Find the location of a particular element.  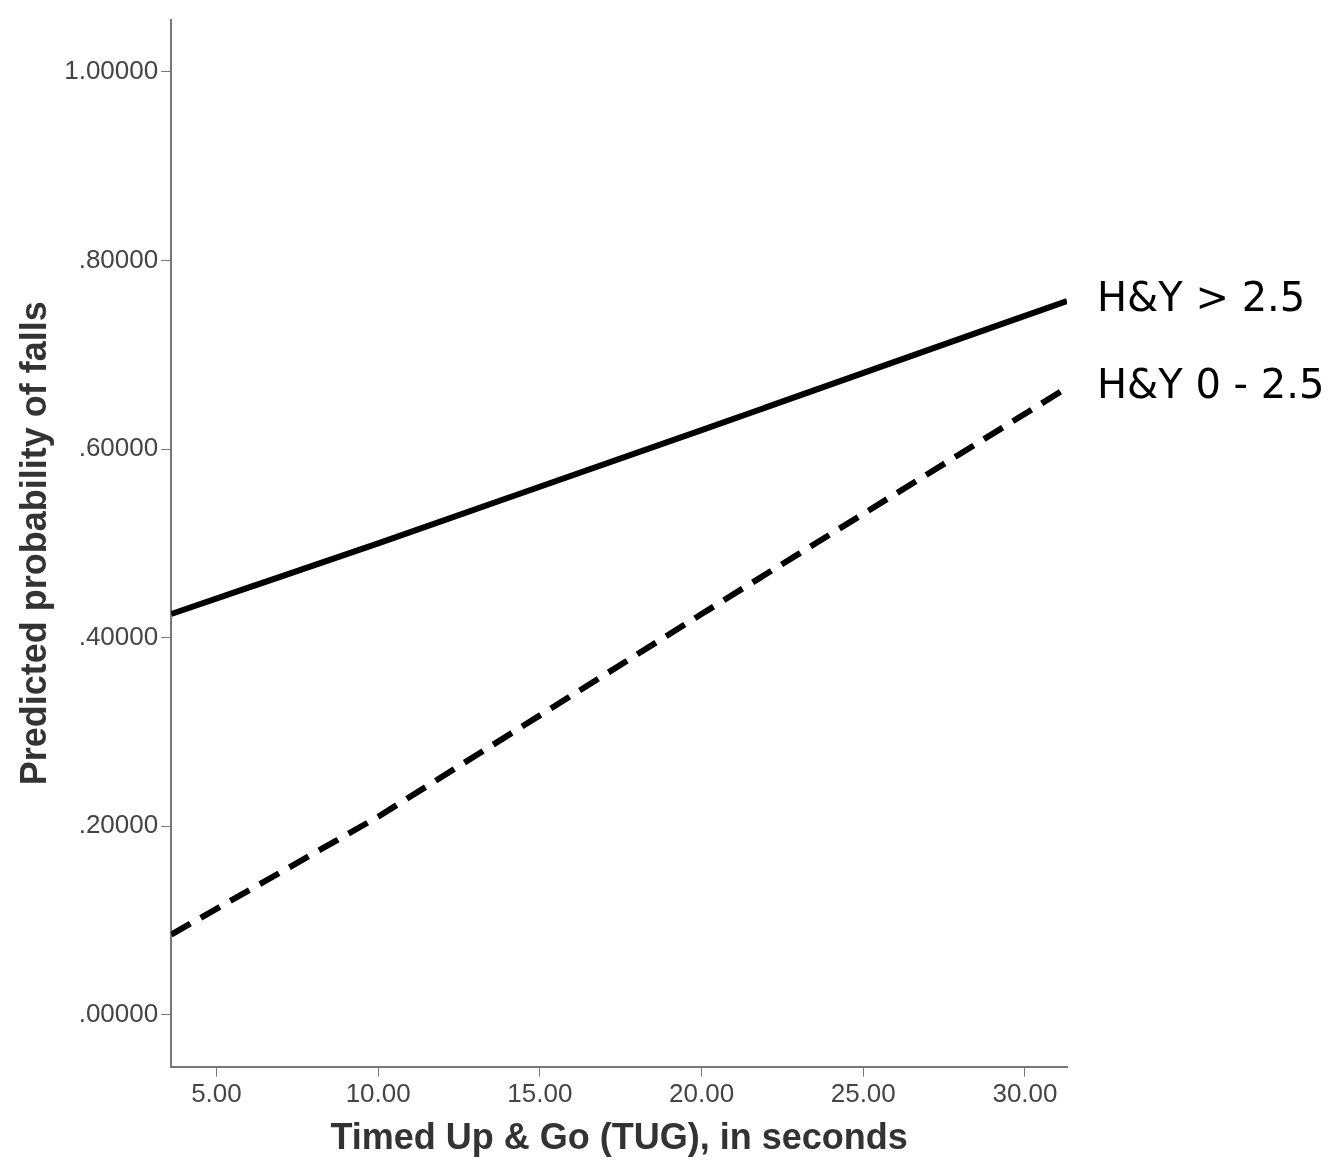

x-tick-label: 5.00 is located at coordinates (216, 1093).